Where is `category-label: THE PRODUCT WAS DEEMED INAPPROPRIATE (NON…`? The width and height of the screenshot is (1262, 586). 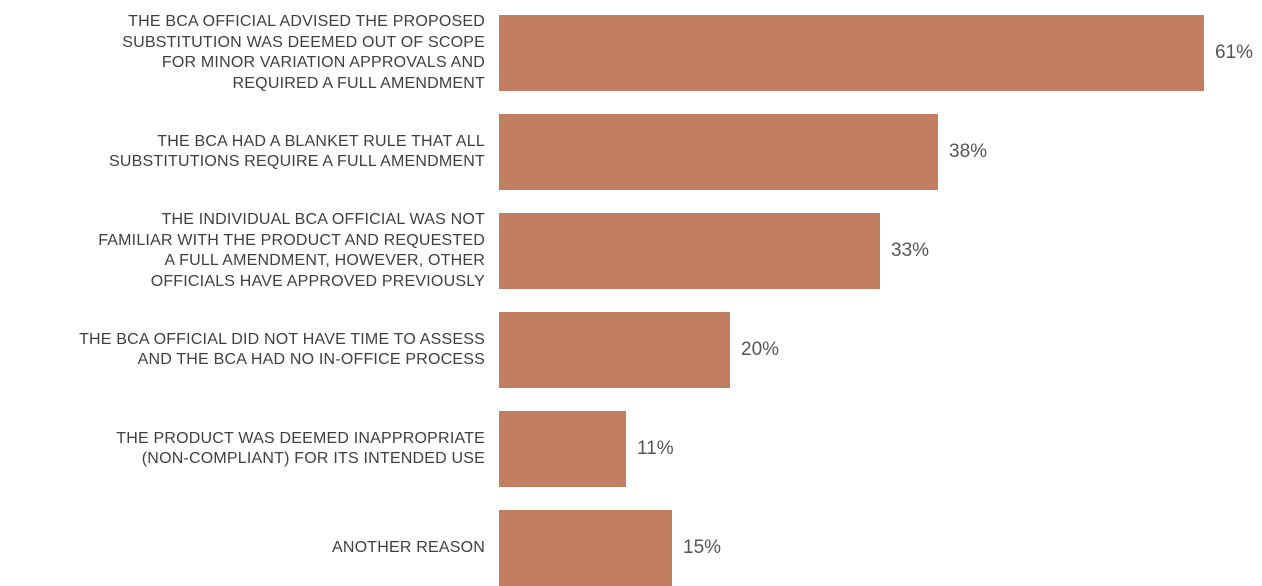 category-label: THE PRODUCT WAS DEEMED INAPPROPRIATE (NON… is located at coordinates (300, 448).